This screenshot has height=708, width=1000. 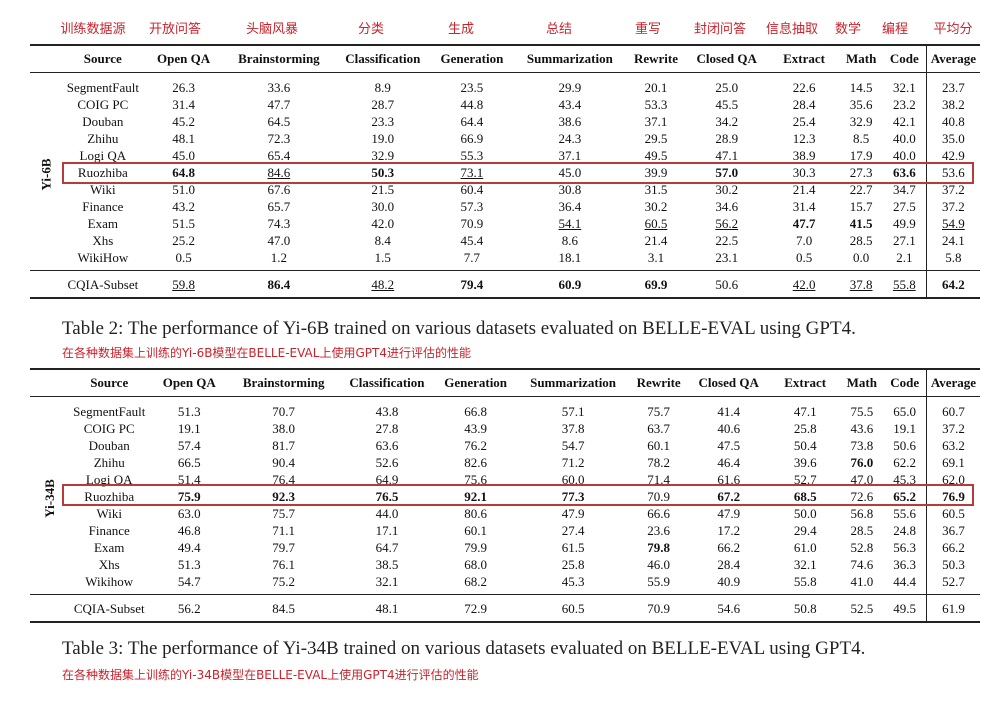 I want to click on value-cell: 45.5, so click(x=727, y=104).